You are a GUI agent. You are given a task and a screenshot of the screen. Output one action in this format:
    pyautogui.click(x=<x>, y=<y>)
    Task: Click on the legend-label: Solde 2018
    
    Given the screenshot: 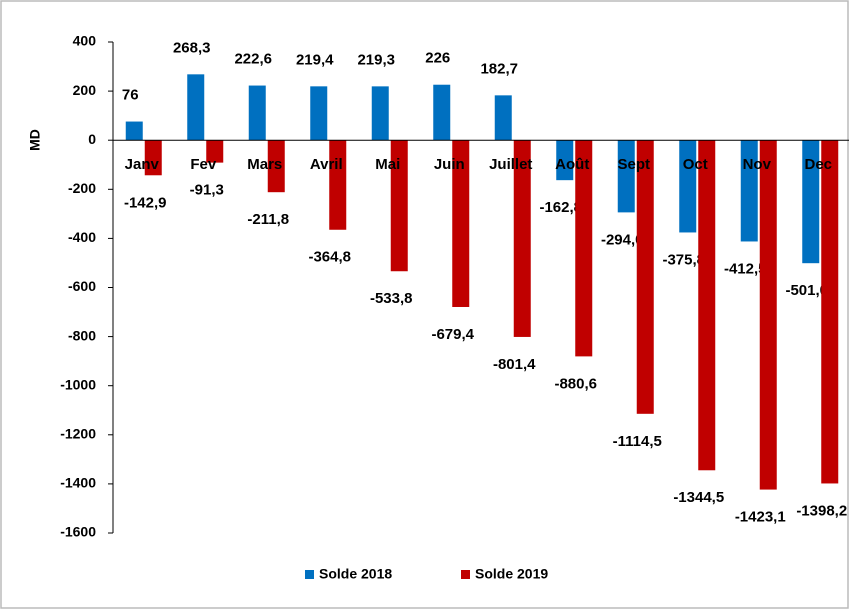 What is the action you would take?
    pyautogui.click(x=355, y=574)
    